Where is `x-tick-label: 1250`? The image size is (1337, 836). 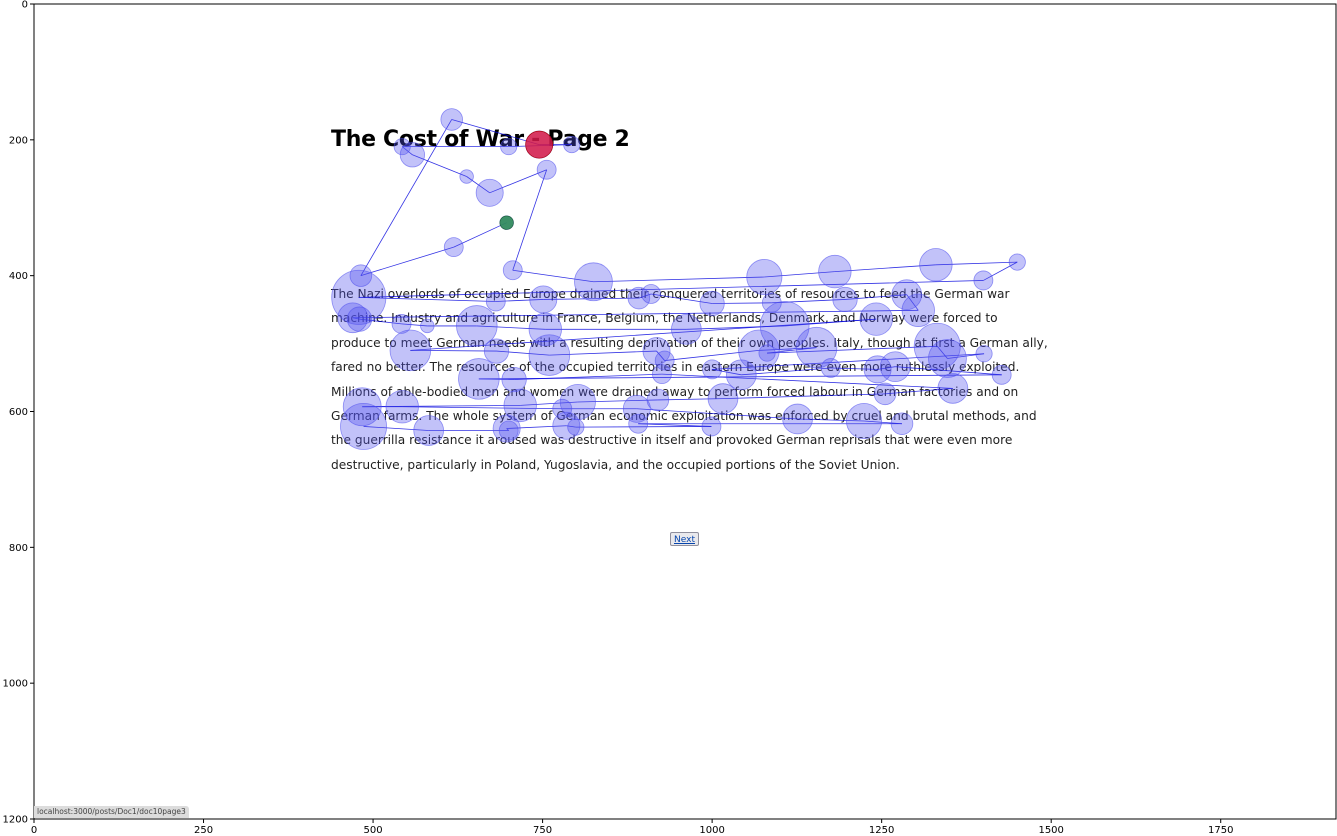
x-tick-label: 1250 is located at coordinates (881, 830).